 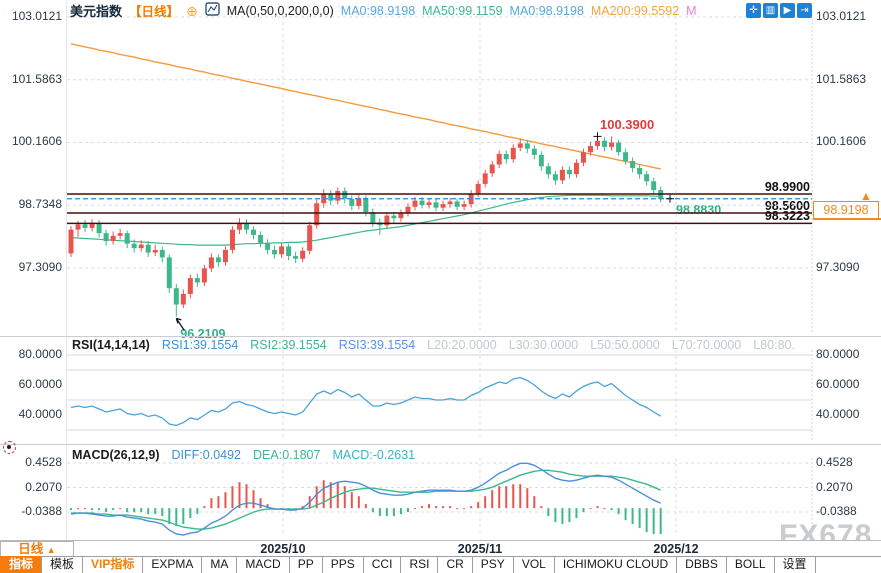 What do you see at coordinates (305, 564) in the screenshot?
I see `tab-pp: PP` at bounding box center [305, 564].